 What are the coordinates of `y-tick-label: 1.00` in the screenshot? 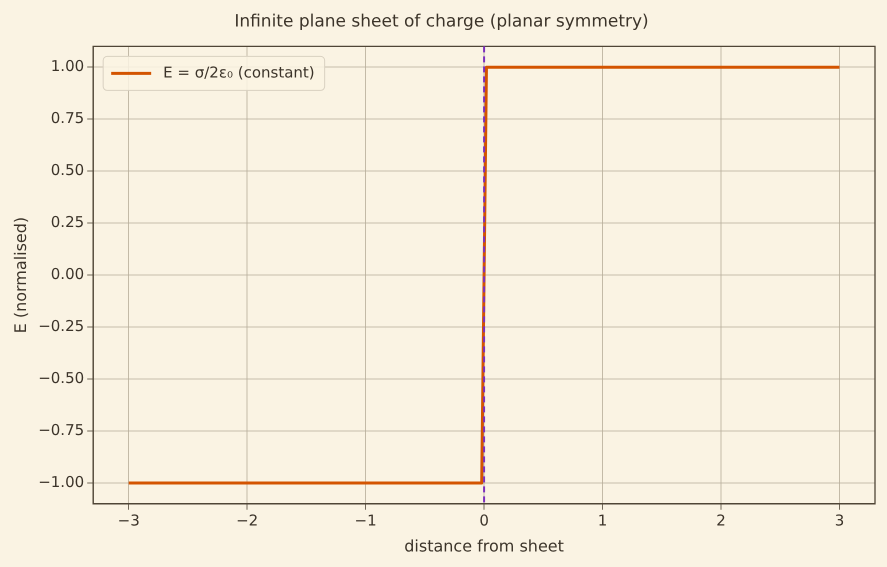 It's located at (67, 66).